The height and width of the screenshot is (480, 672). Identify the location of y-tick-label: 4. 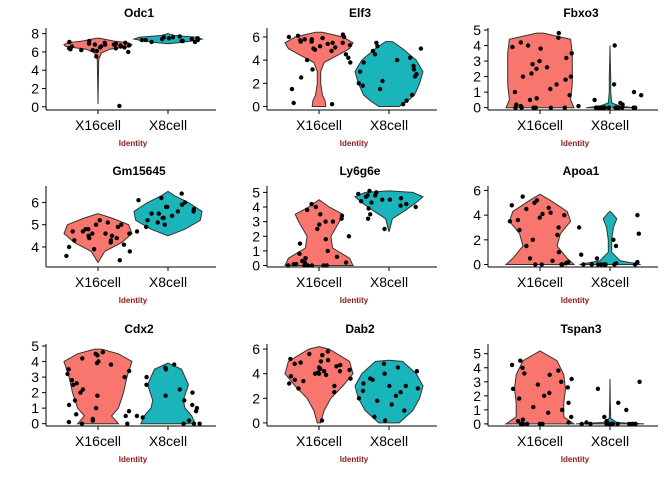
(256, 207).